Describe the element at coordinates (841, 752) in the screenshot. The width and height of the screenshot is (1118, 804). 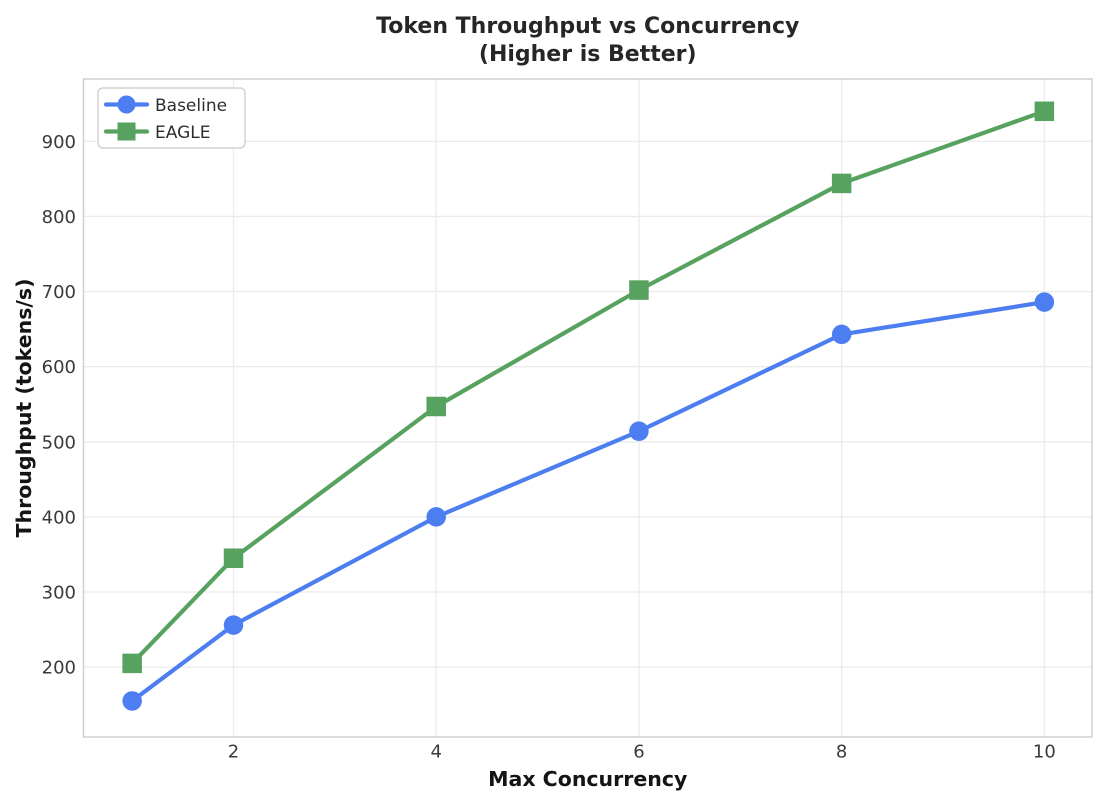
I see `x-tick-label: 8` at that location.